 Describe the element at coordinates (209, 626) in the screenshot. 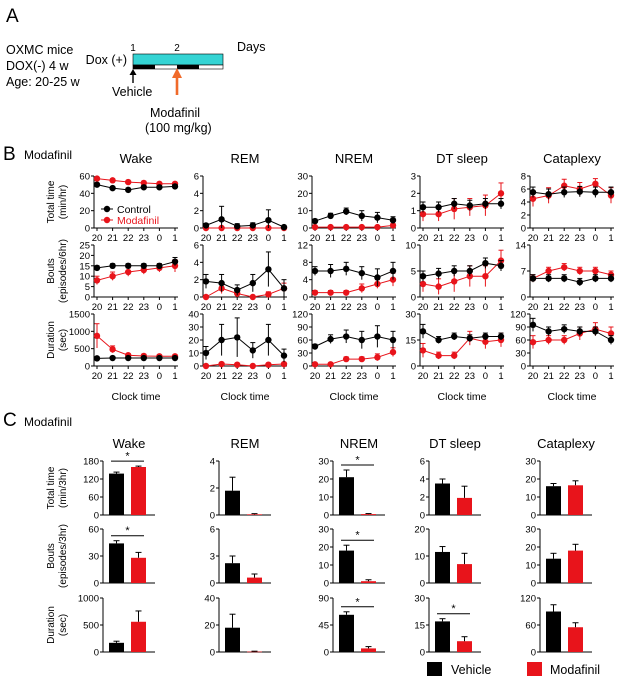

I see `y-tick-label: 20` at that location.